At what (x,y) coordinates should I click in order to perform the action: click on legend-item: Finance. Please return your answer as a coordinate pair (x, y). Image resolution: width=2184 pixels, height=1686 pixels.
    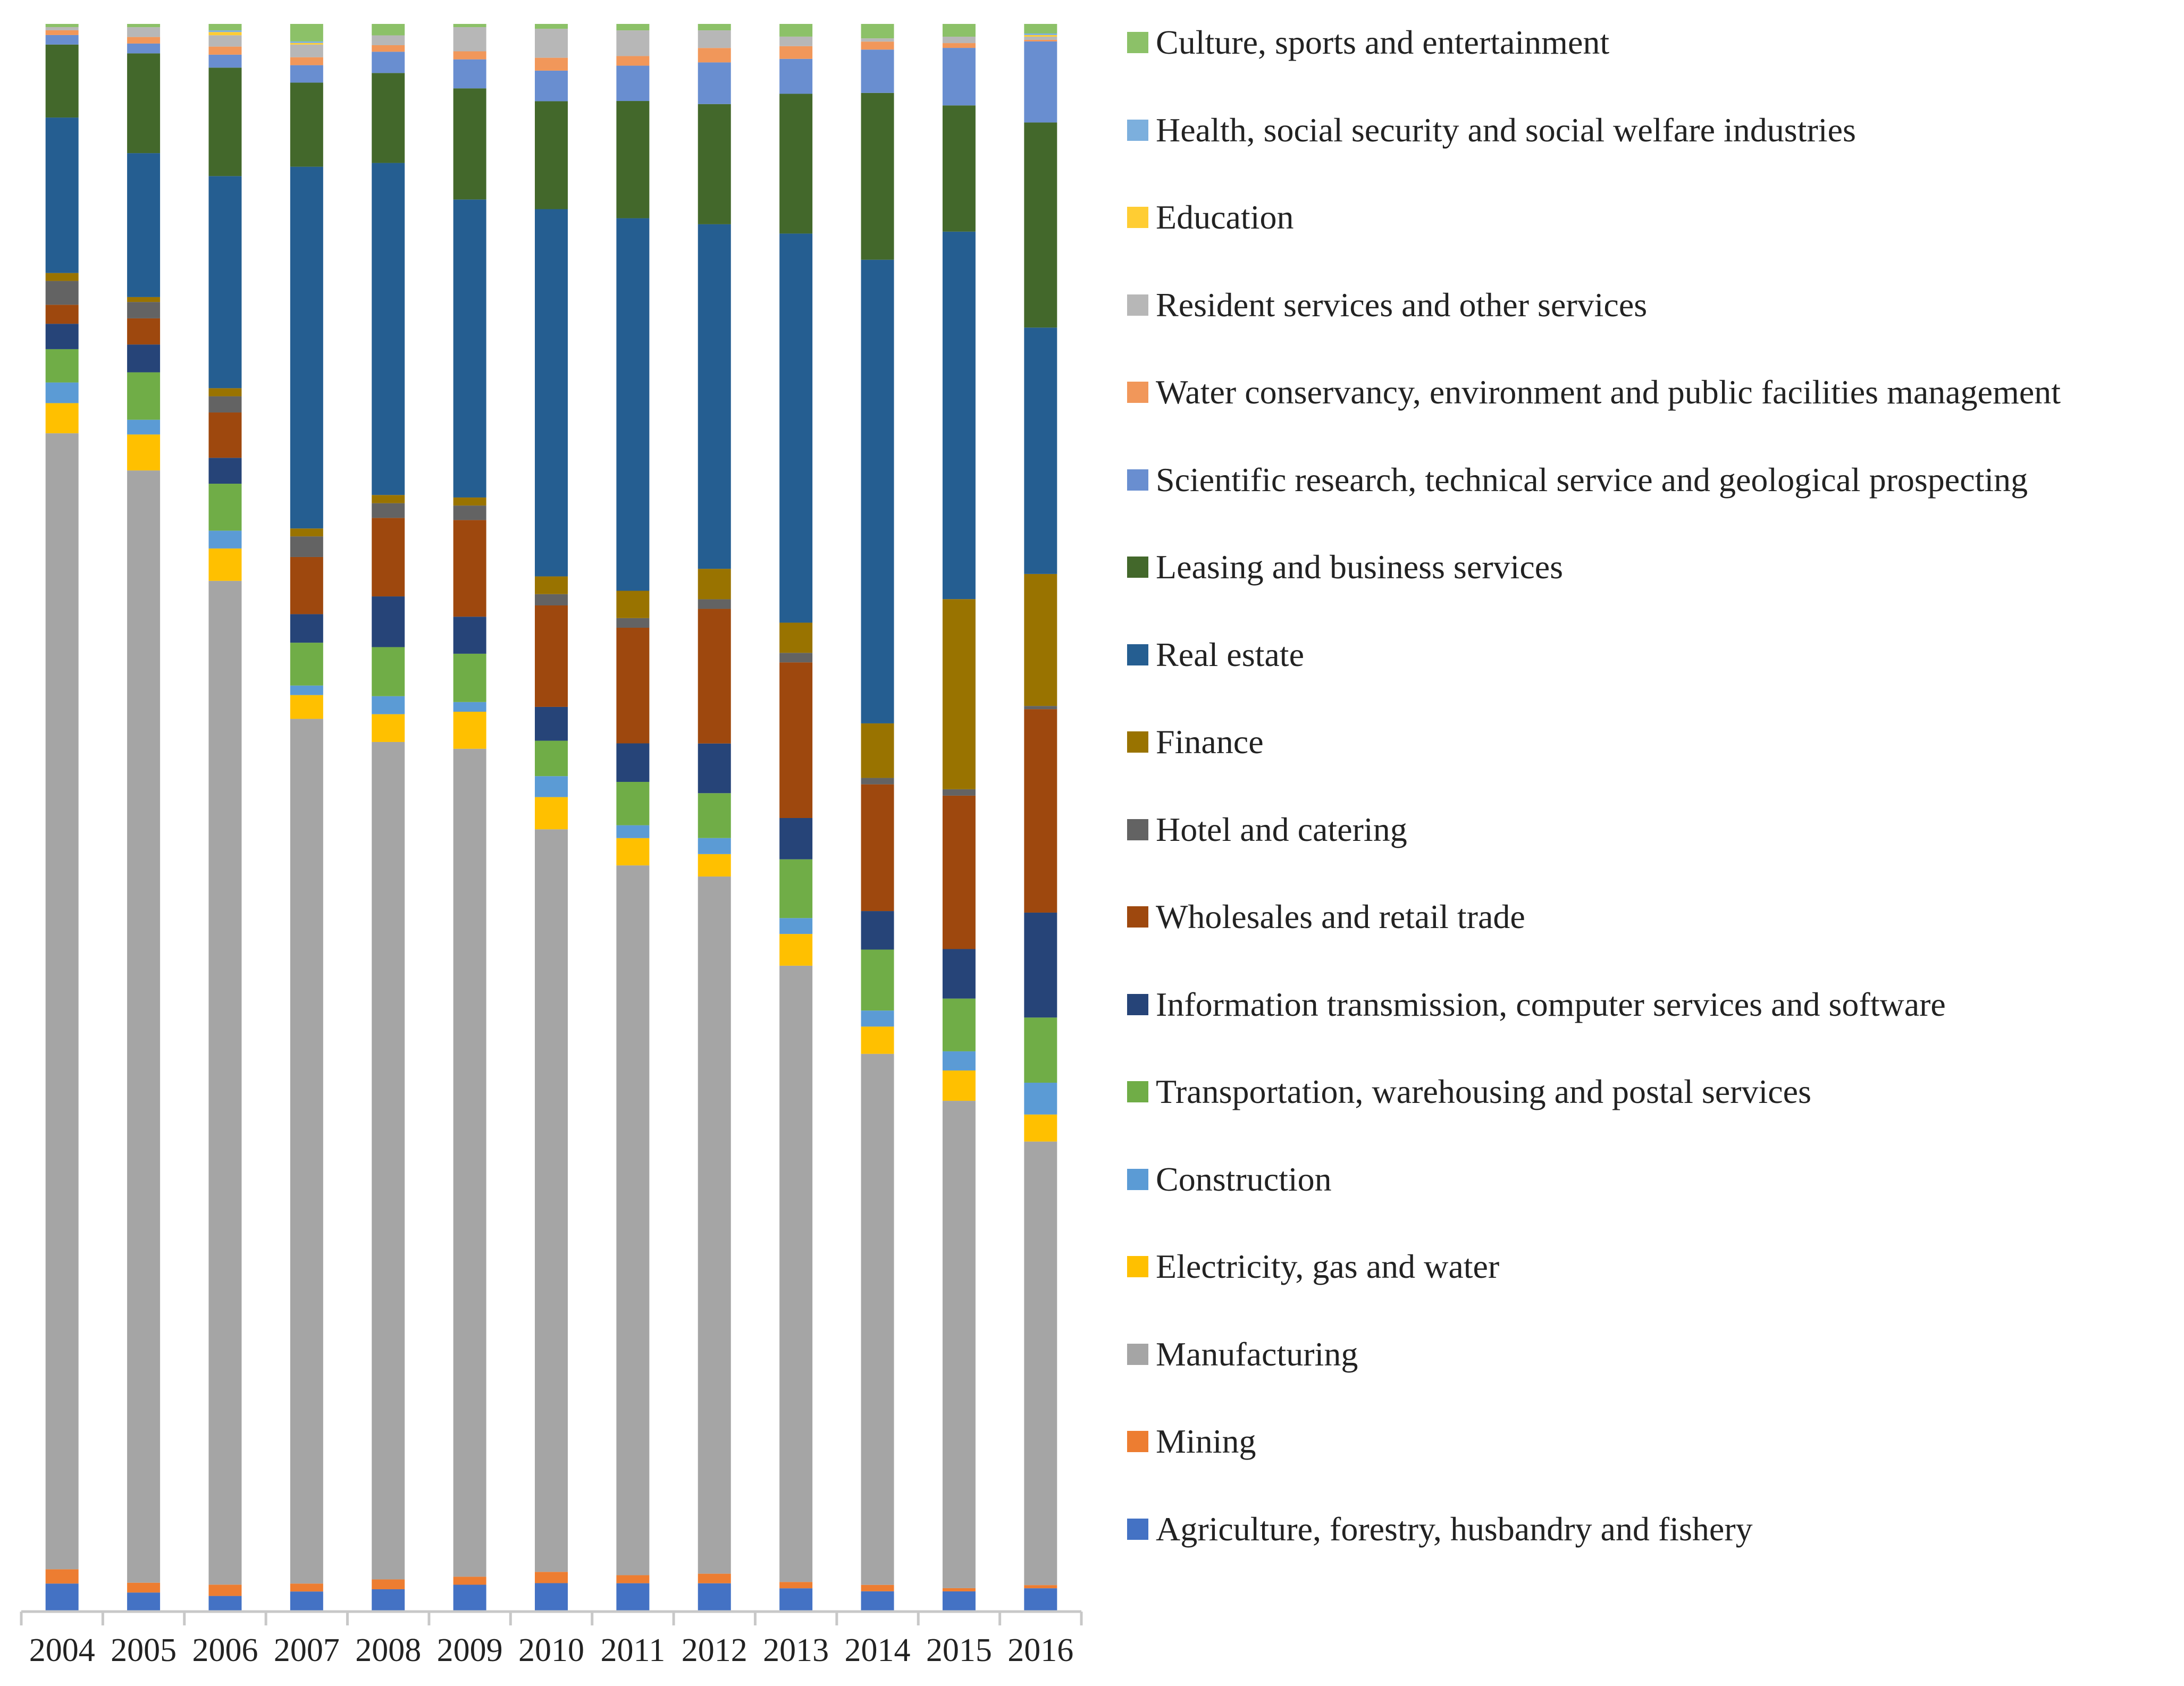
    Looking at the image, I should click on (1195, 742).